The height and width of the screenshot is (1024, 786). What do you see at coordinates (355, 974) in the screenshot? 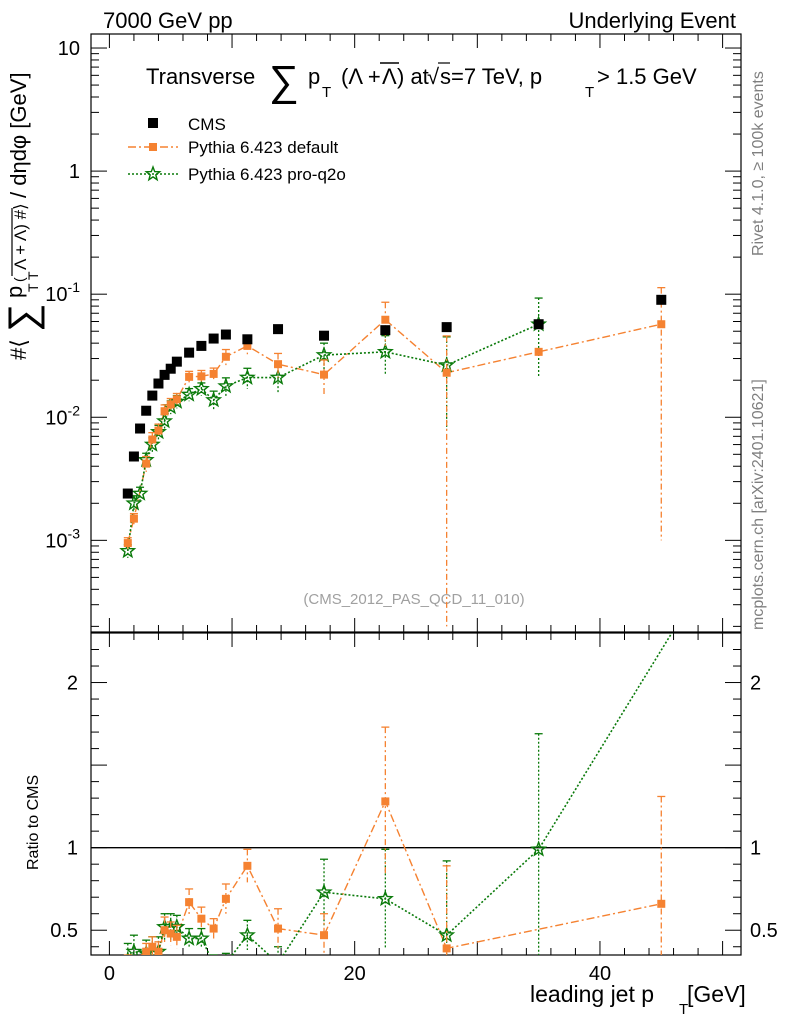
I see `x-tick-label: 20` at bounding box center [355, 974].